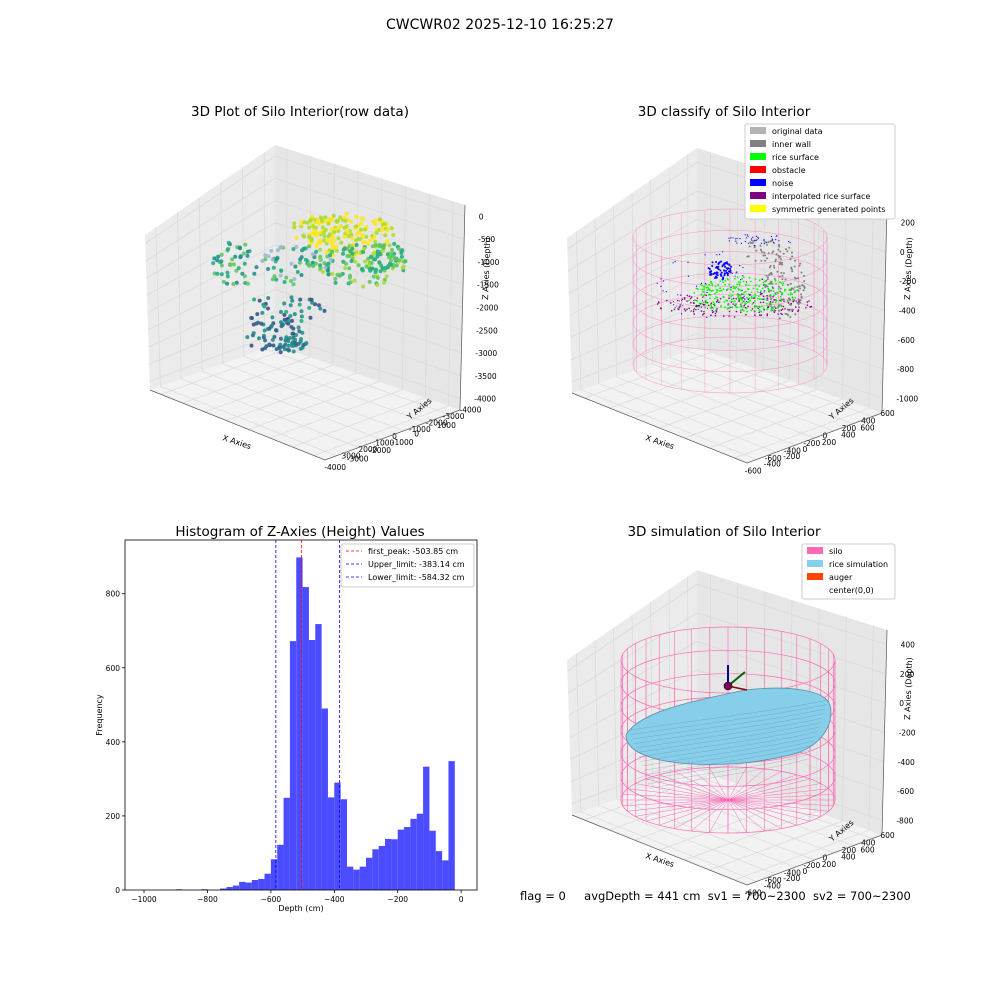 This screenshot has width=1000, height=1000. I want to click on panel1-xtick: 0, so click(416, 434).